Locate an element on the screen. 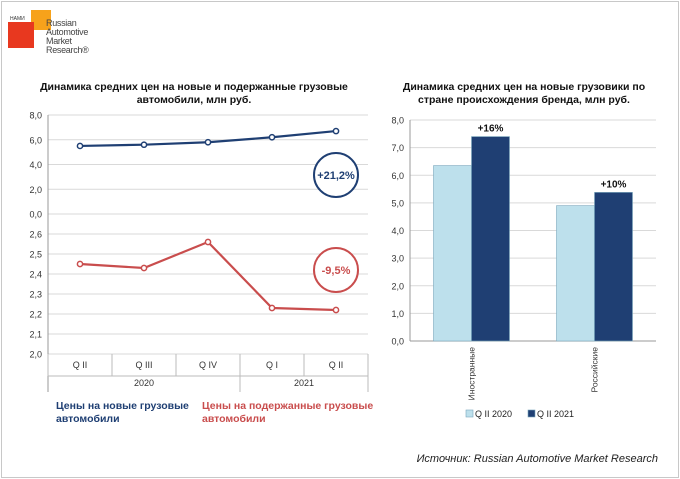  y-tick-label: 8,0 is located at coordinates (35, 116).